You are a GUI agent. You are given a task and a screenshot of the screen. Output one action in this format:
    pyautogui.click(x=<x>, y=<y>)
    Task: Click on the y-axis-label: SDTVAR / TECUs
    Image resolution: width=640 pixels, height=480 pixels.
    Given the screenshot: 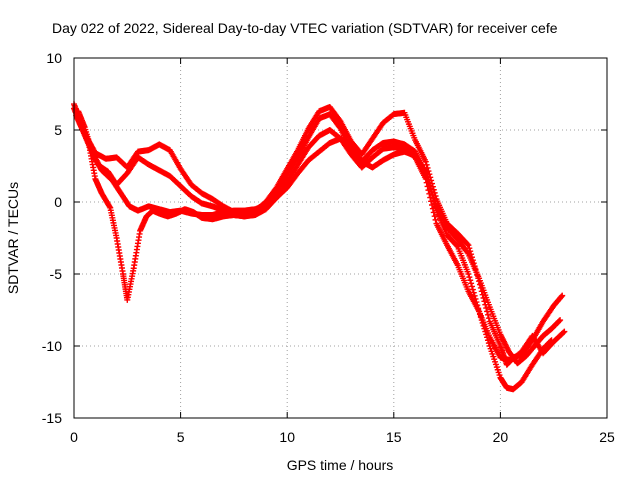 What is the action you would take?
    pyautogui.click(x=13, y=238)
    